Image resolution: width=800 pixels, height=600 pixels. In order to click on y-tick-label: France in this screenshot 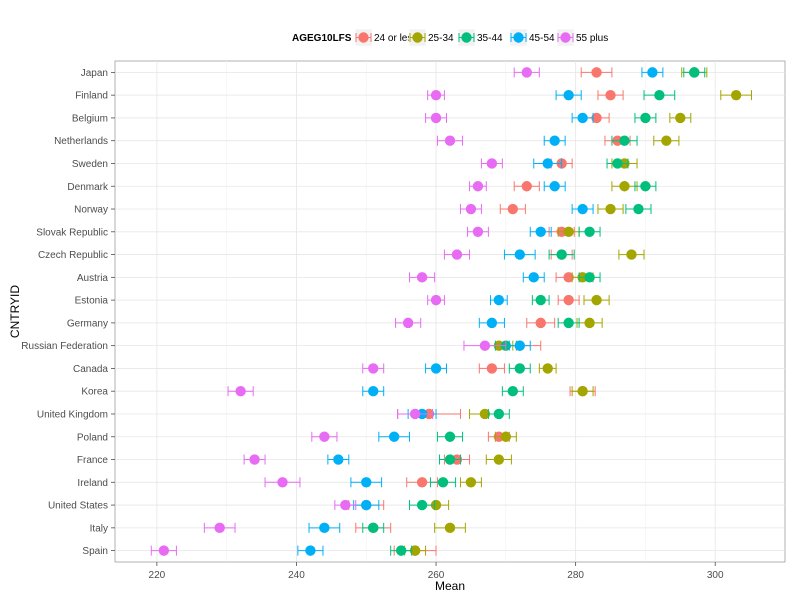, I will do `click(93, 460)`.